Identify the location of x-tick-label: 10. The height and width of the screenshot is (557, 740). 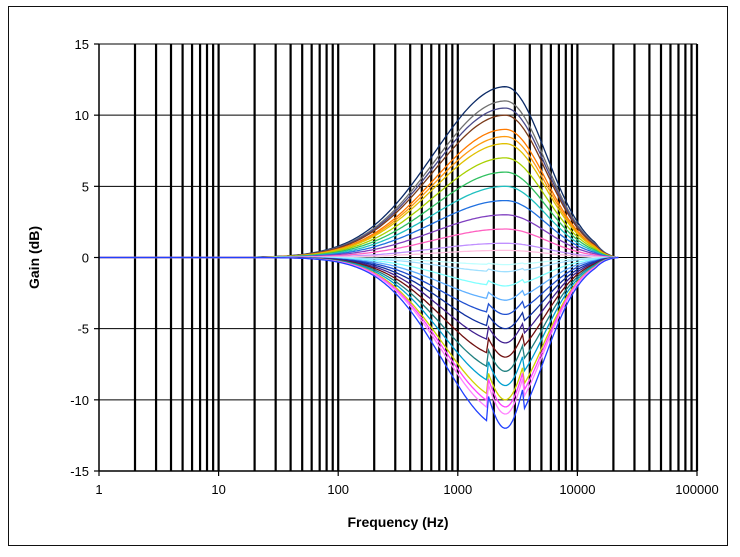
(218, 489).